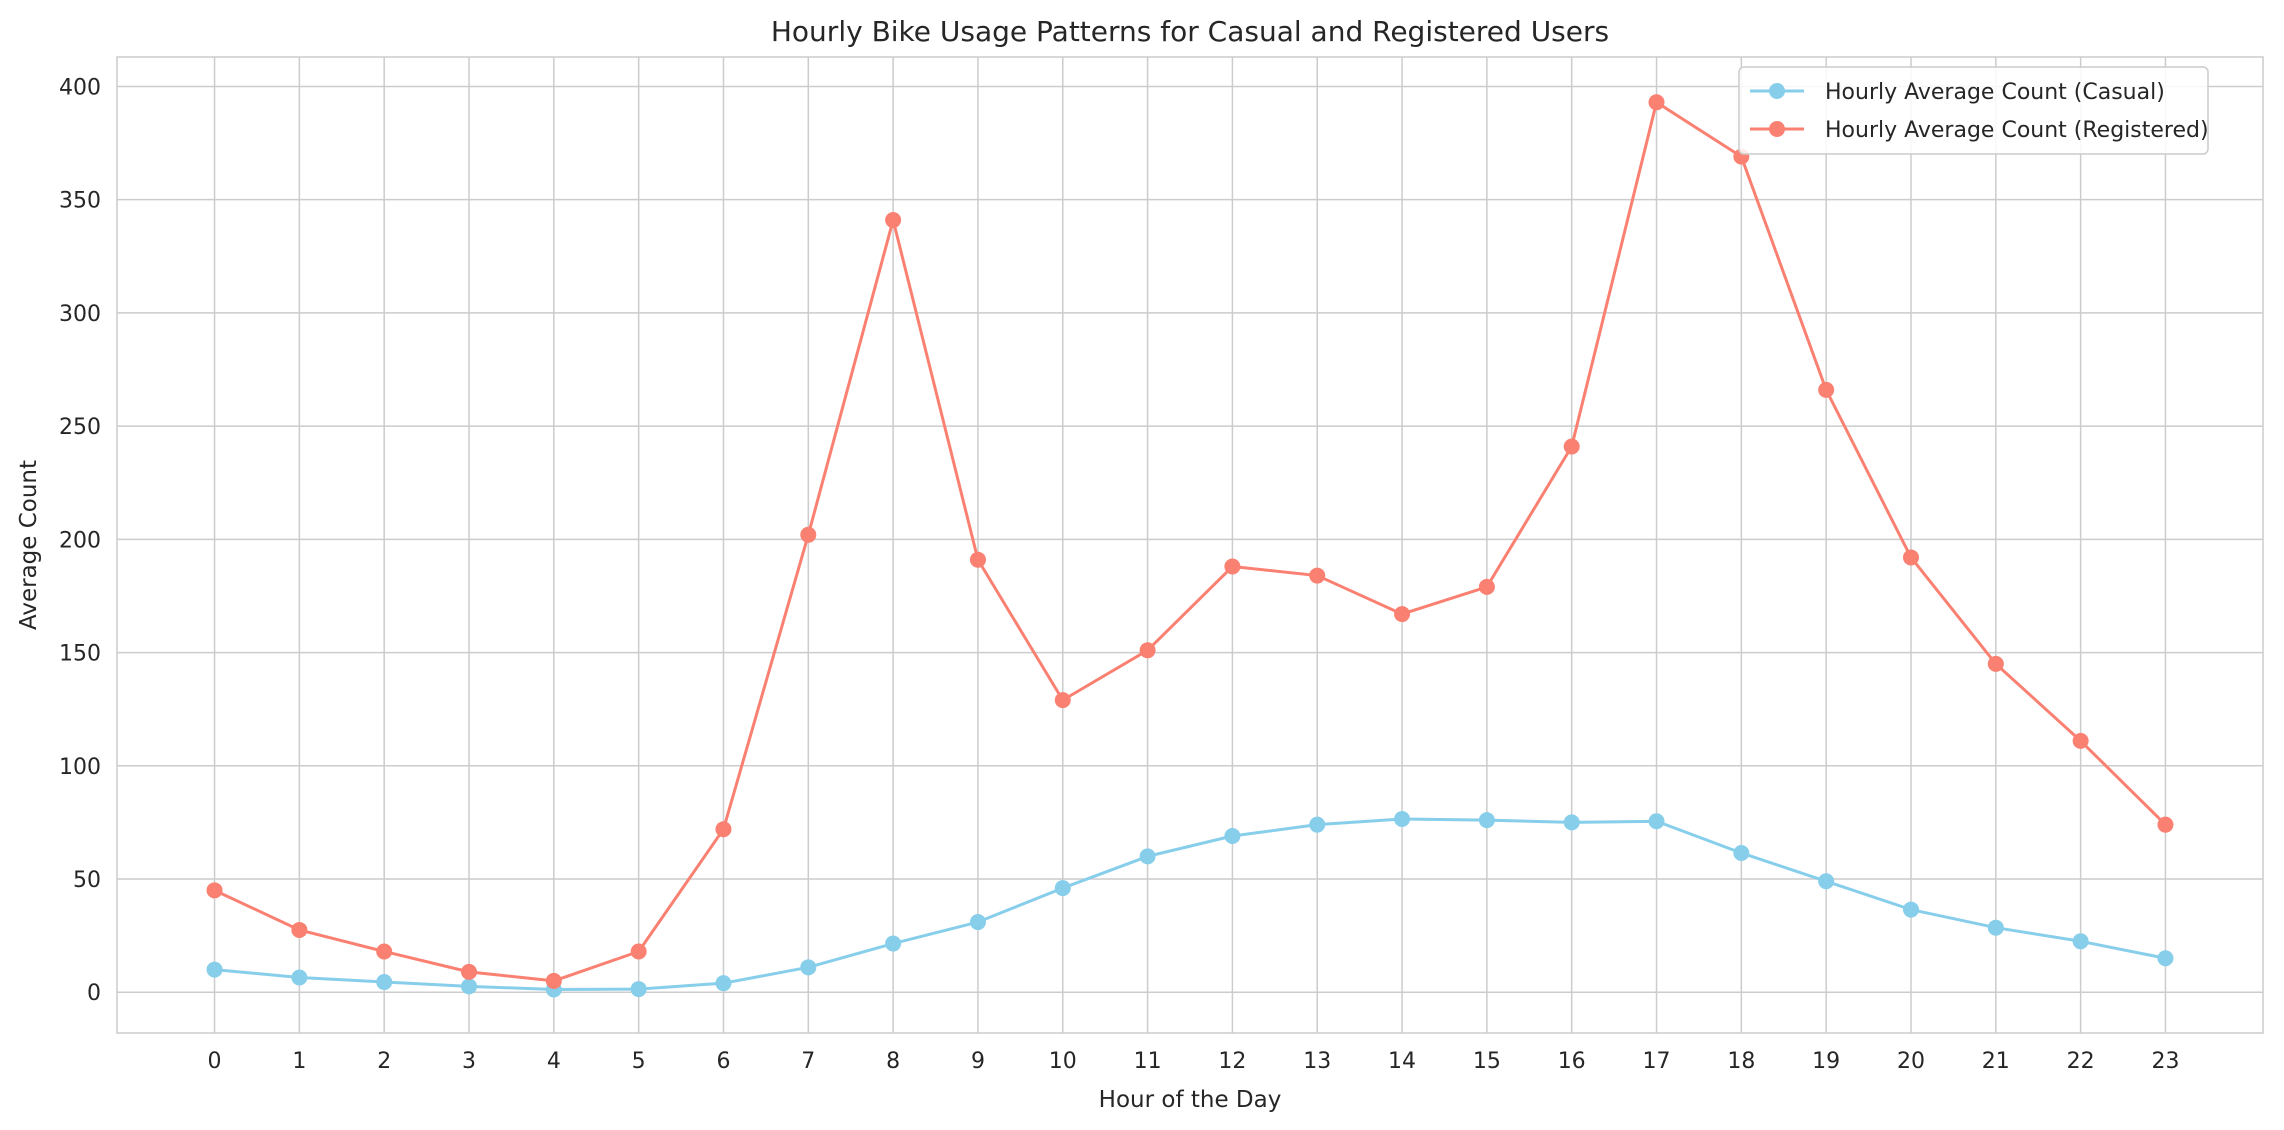  I want to click on x-tick-label: 4, so click(554, 1061).